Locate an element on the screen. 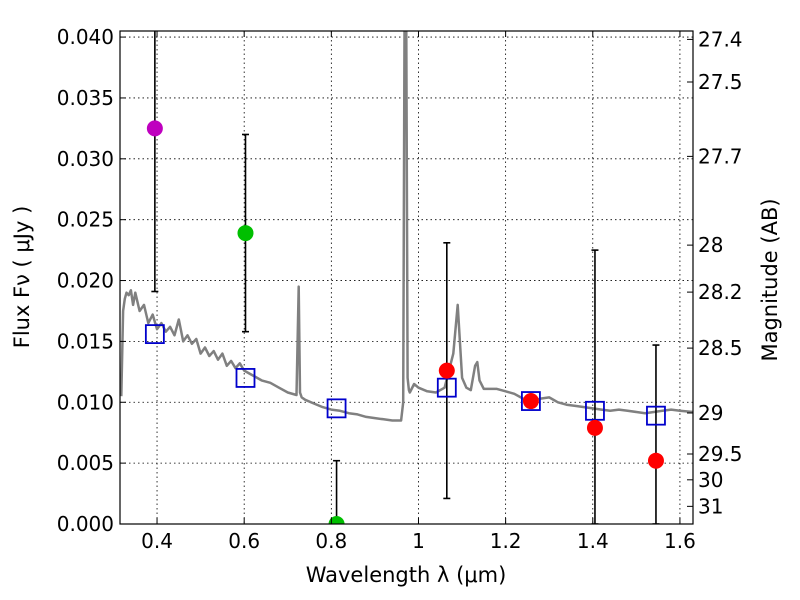 Image resolution: width=800 pixels, height=600 pixels. y2-tick-label: 30 is located at coordinates (710, 480).